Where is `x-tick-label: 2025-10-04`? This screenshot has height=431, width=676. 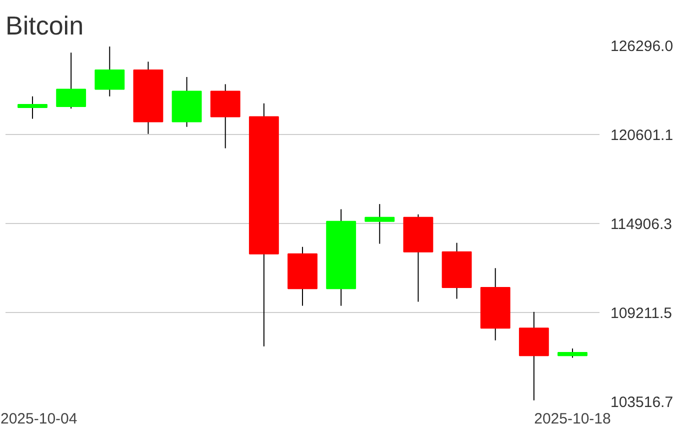 x-tick-label: 2025-10-04 is located at coordinates (39, 419).